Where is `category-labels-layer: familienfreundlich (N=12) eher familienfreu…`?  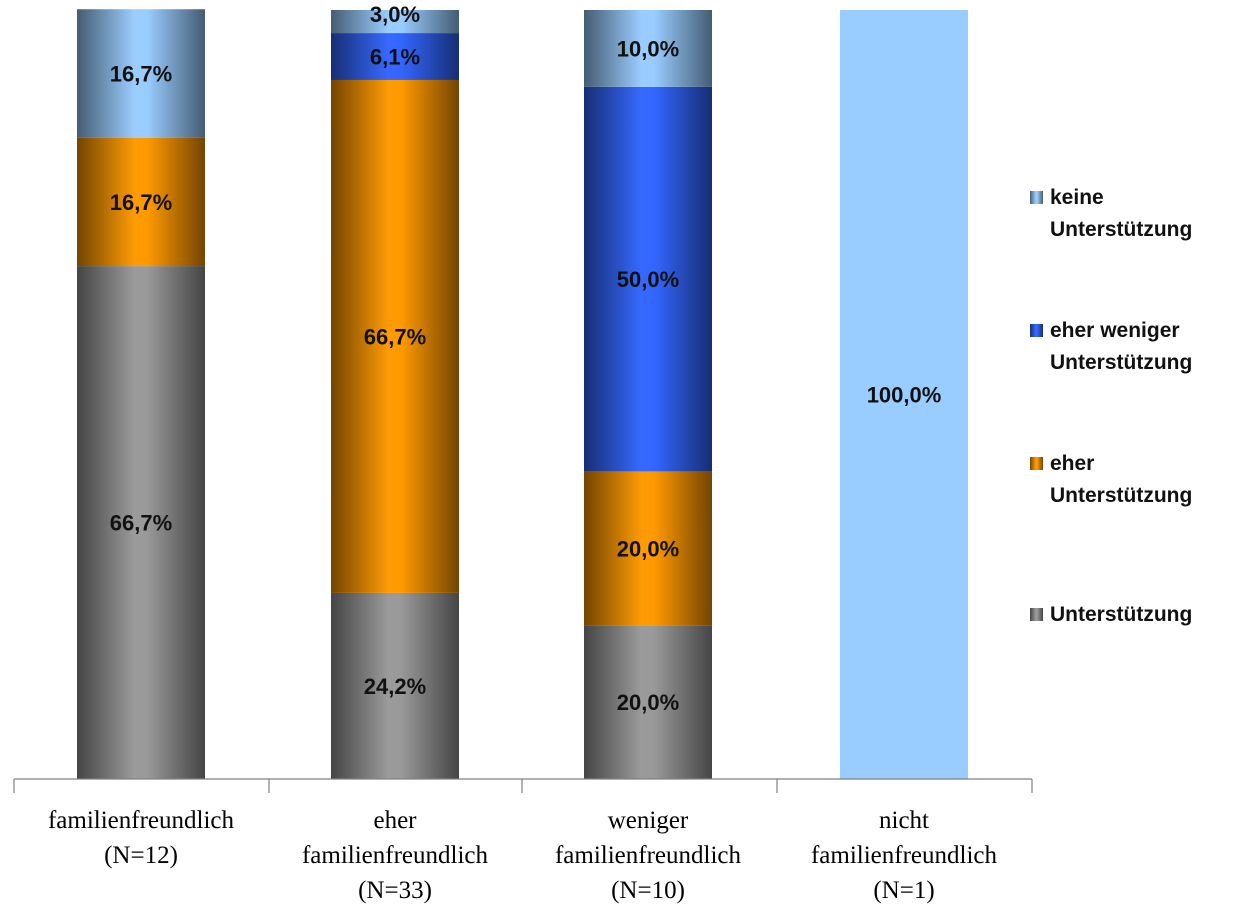
category-labels-layer: familienfreundlich (N=12) eher familienfreu… is located at coordinates (523, 855).